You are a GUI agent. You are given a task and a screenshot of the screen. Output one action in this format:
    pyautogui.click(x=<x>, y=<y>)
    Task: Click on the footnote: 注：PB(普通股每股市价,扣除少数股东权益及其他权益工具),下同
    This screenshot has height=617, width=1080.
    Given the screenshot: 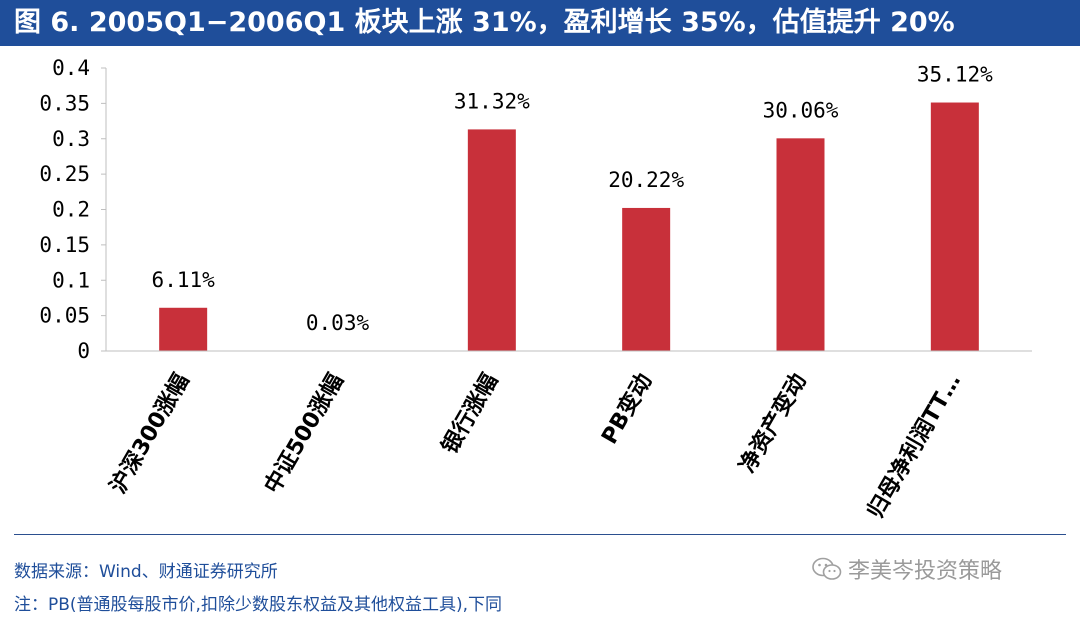 What is the action you would take?
    pyautogui.click(x=258, y=605)
    